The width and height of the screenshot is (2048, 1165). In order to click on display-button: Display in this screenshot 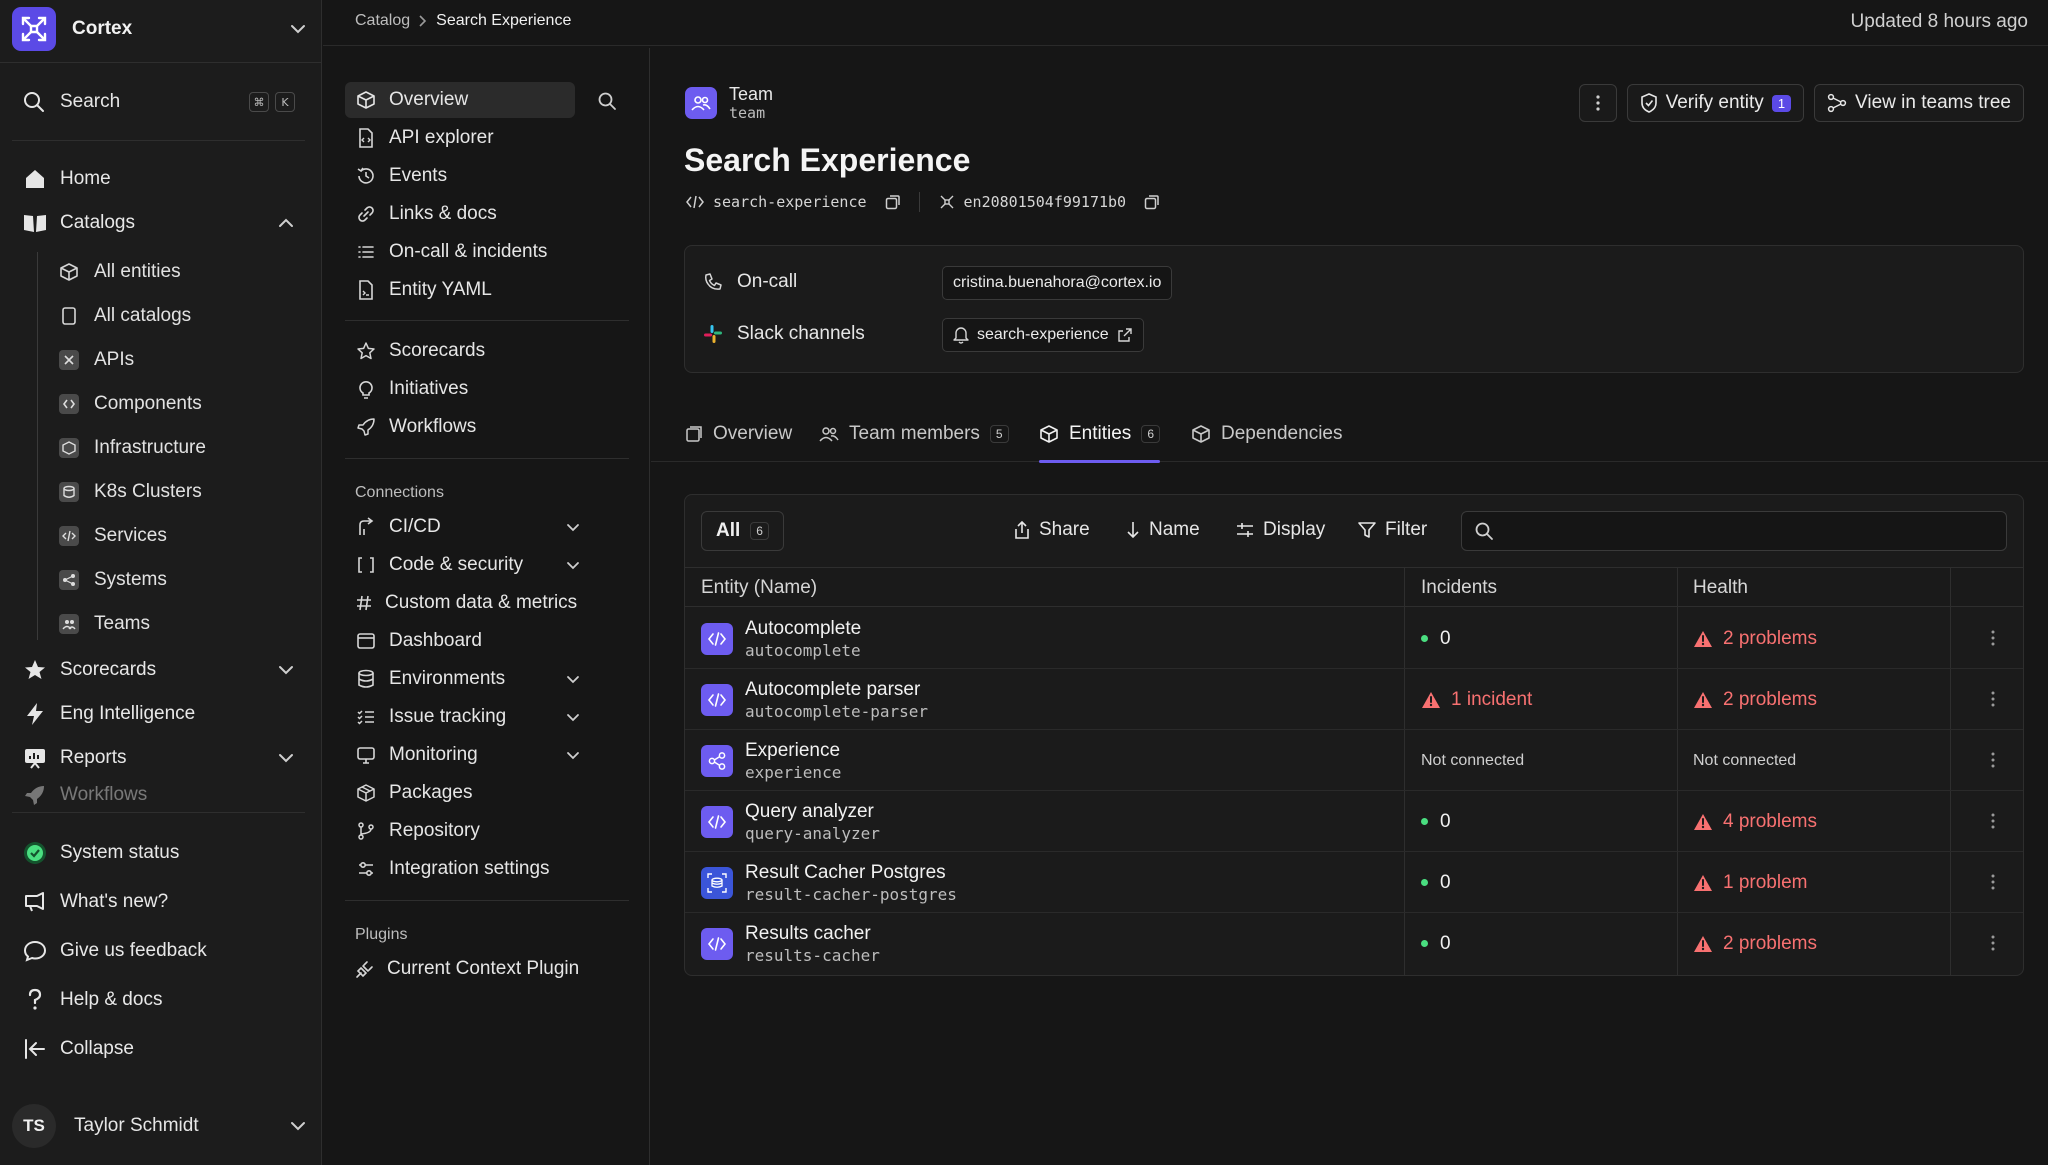, I will do `click(1280, 530)`.